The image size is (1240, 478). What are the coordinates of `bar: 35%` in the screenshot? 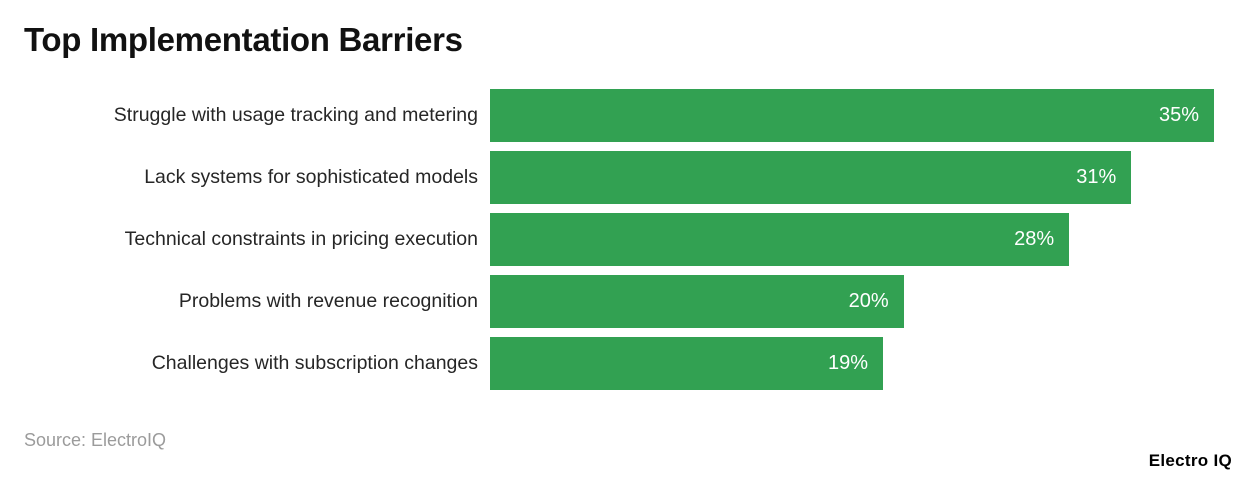 It's located at (852, 115).